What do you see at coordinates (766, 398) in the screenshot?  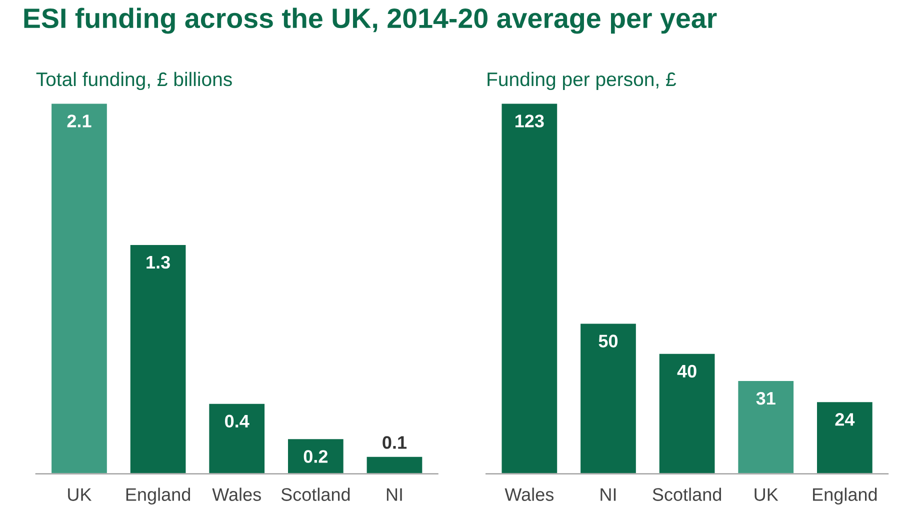 I see `data-label: 31` at bounding box center [766, 398].